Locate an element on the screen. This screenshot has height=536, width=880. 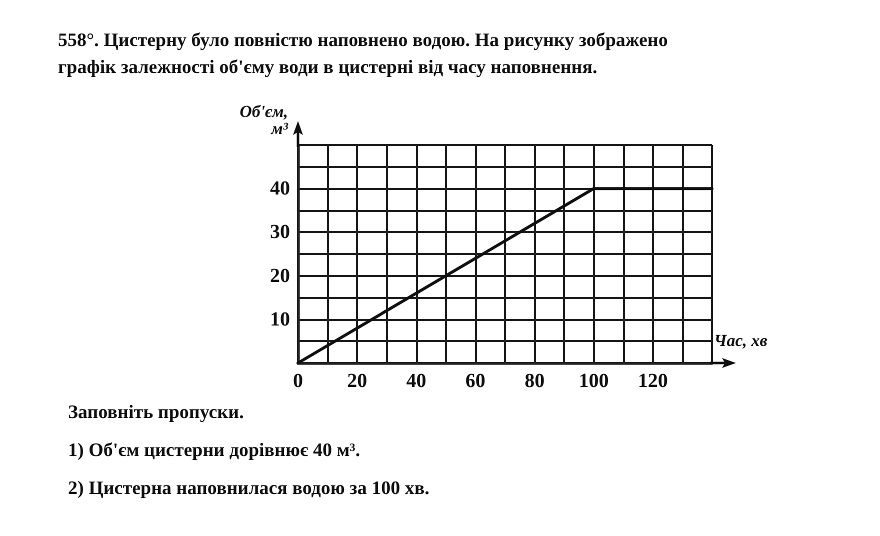
x-tick-label: 0 is located at coordinates (298, 381).